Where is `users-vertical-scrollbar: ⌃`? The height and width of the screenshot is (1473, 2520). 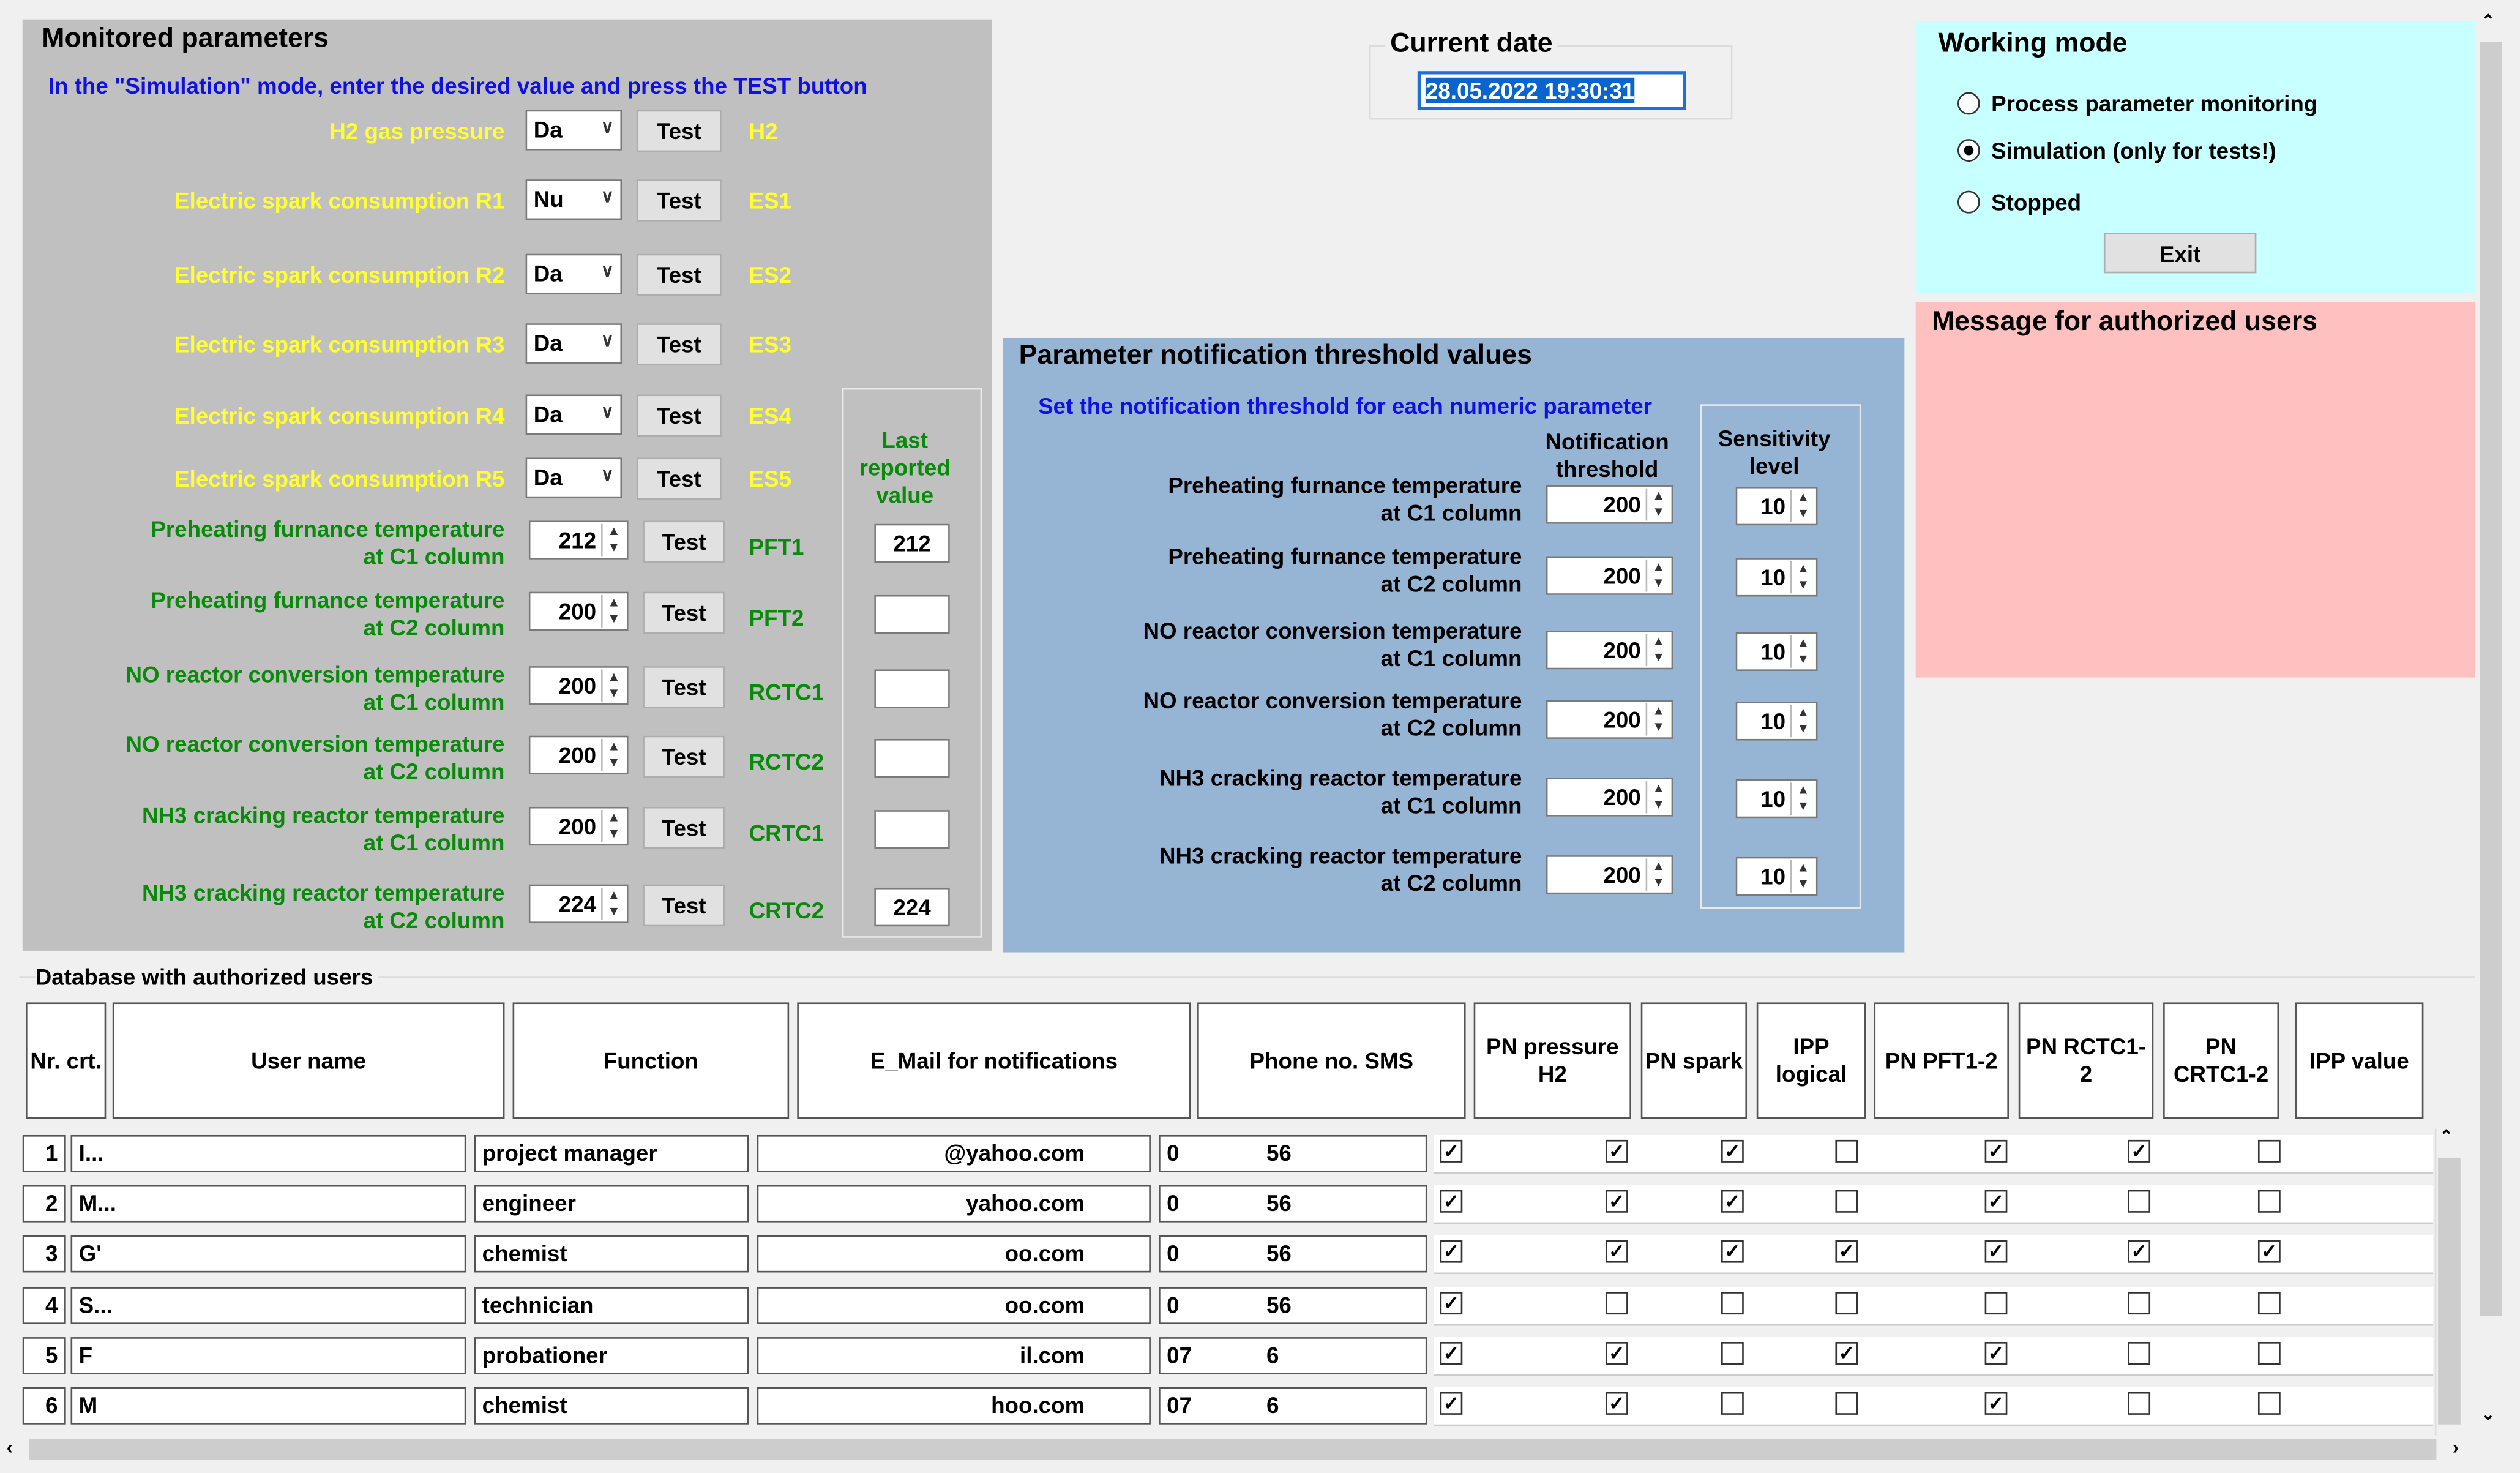 users-vertical-scrollbar: ⌃ is located at coordinates (2448, 1282).